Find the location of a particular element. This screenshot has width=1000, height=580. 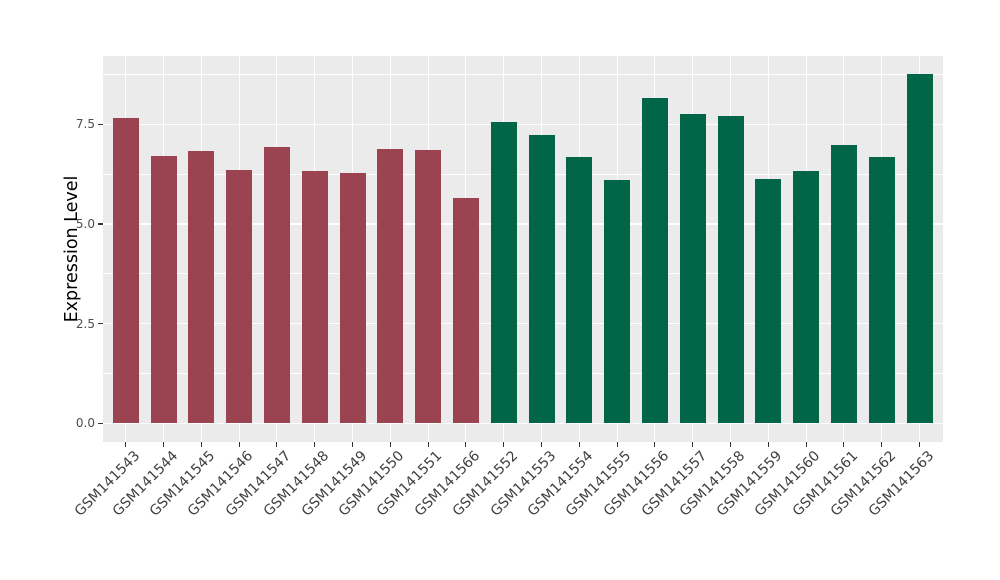

bar-GSM141545 is located at coordinates (201, 287).